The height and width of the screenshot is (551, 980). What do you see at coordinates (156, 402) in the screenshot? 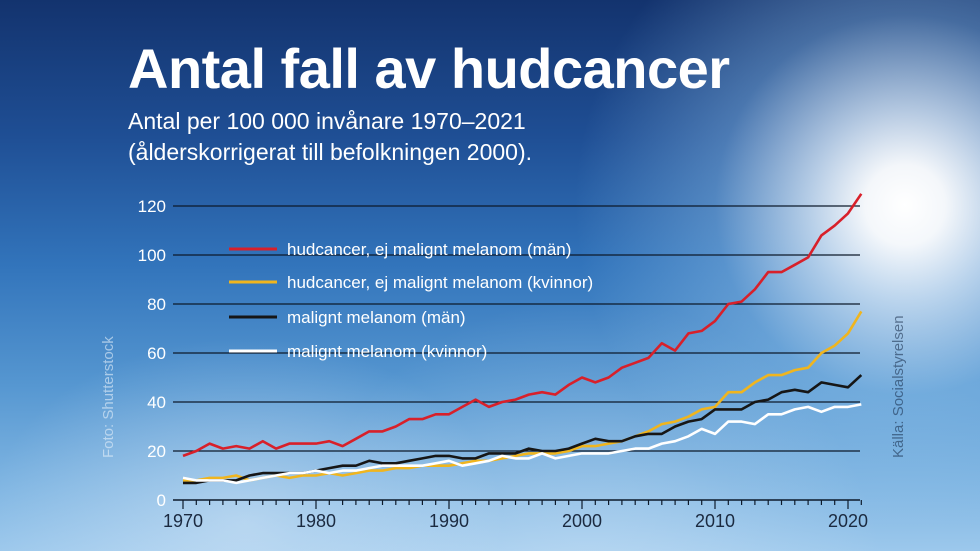
I see `y-tick-label: 40` at bounding box center [156, 402].